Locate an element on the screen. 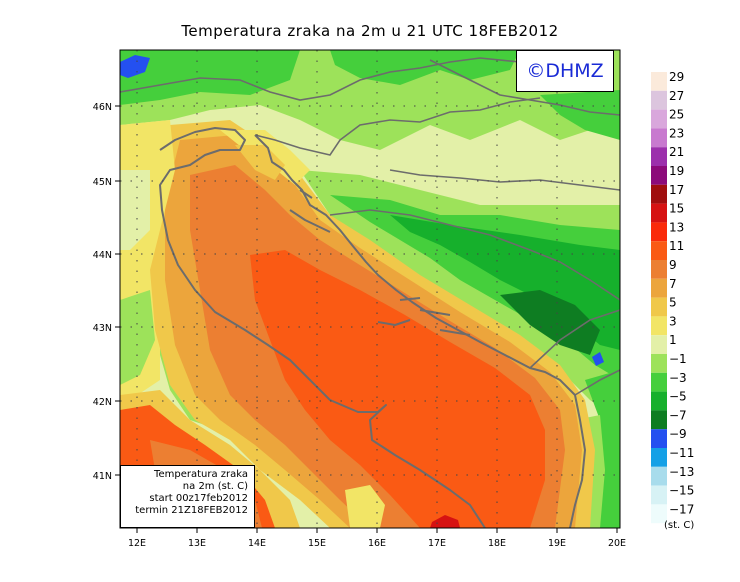 This screenshot has height=582, width=740. hungary-border is located at coordinates (524, 87).